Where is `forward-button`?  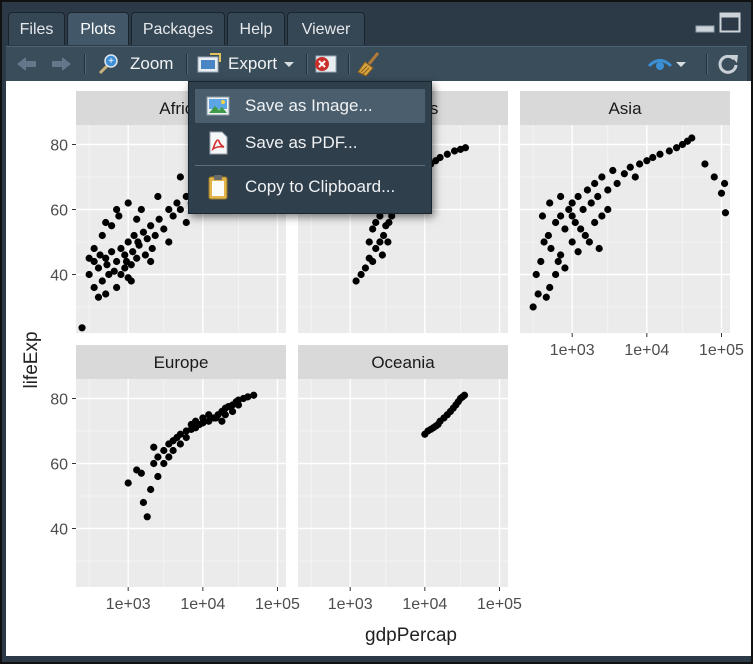
forward-button is located at coordinates (61, 64).